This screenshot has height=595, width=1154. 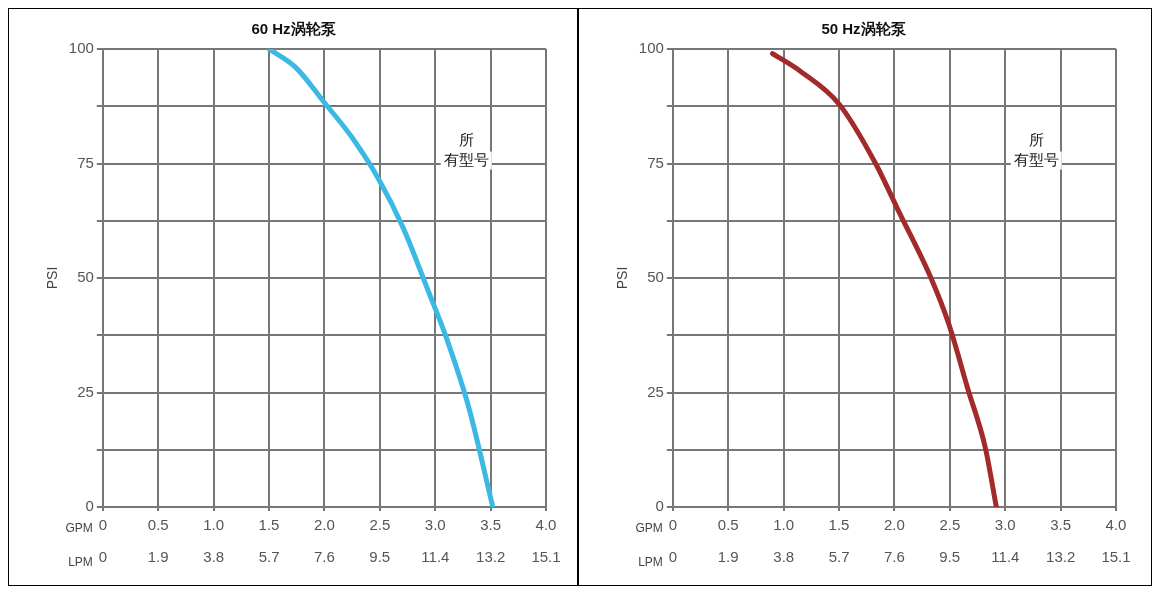 I want to click on chart-title: 50 Hz涡轮泵, so click(x=864, y=29).